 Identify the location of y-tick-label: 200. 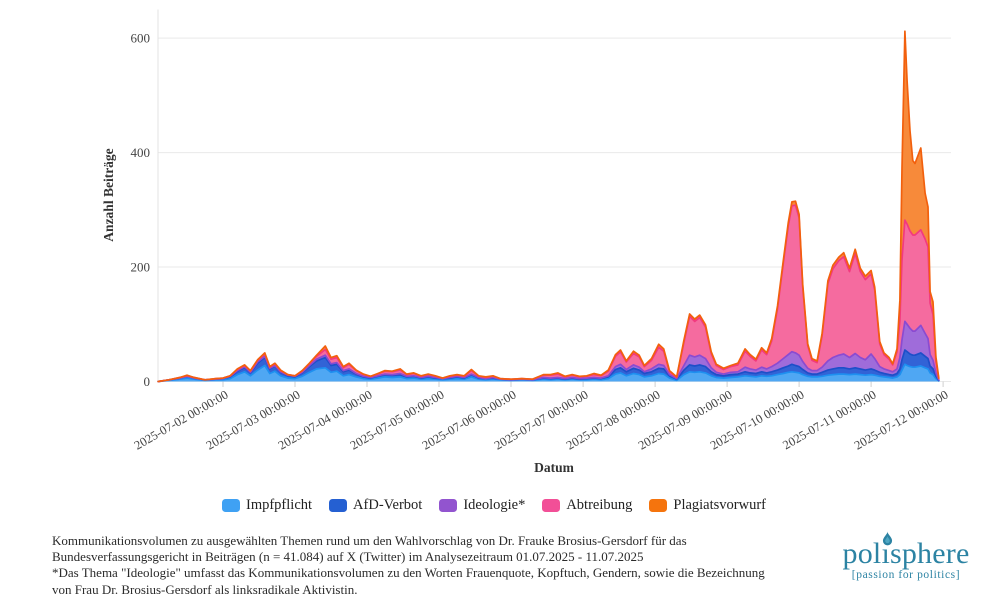
(141, 267).